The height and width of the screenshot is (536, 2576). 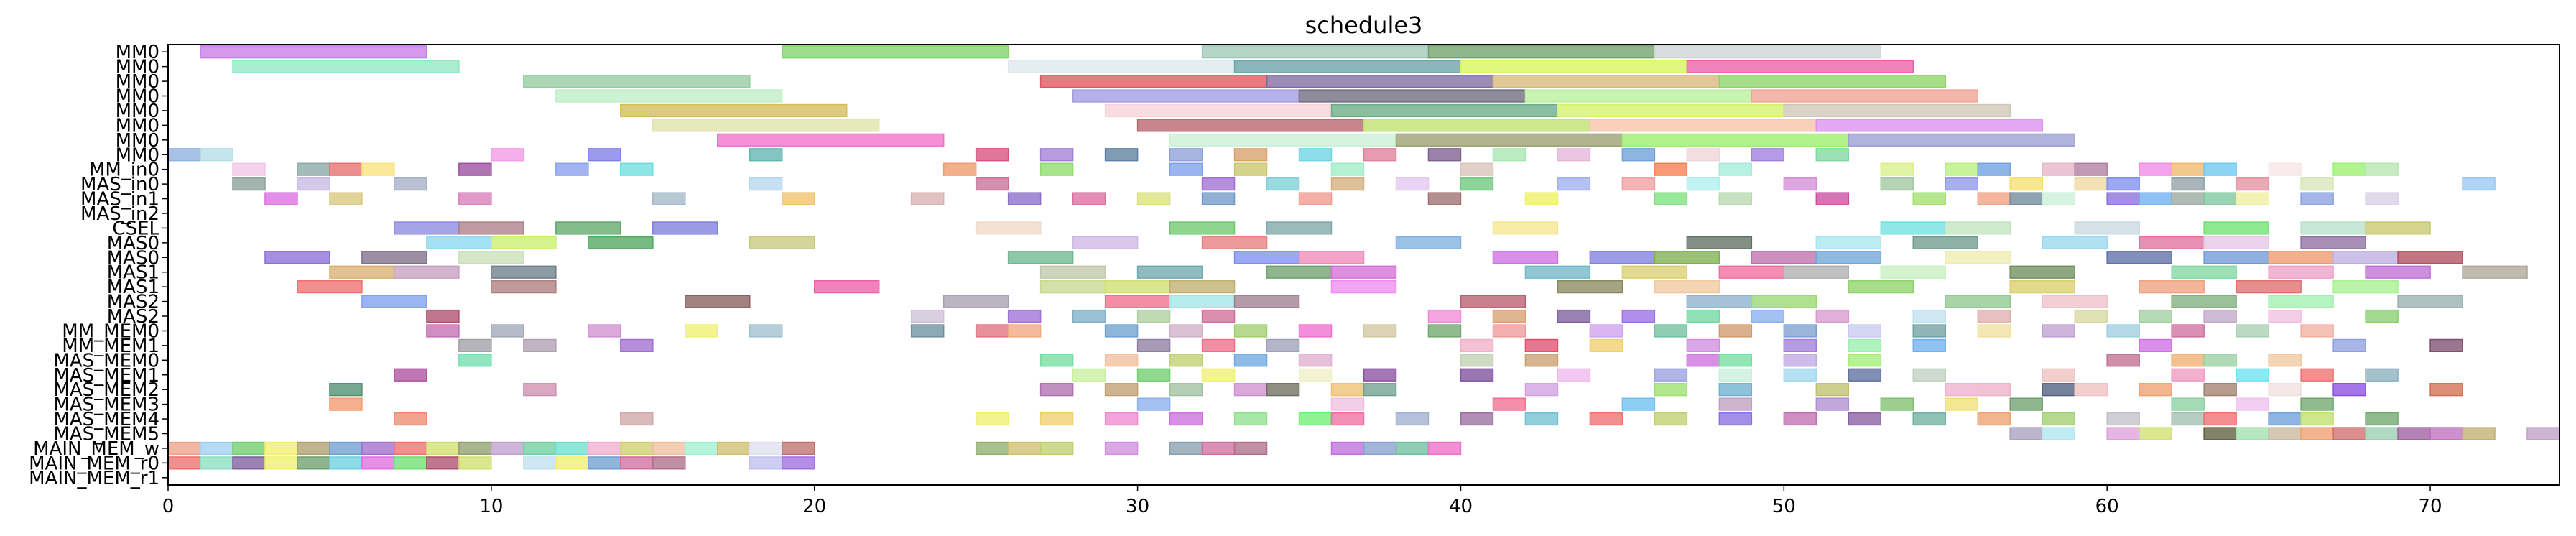 What do you see at coordinates (1302, 501) in the screenshot?
I see `x-axis: 0 10 20 30 40 50 60 70` at bounding box center [1302, 501].